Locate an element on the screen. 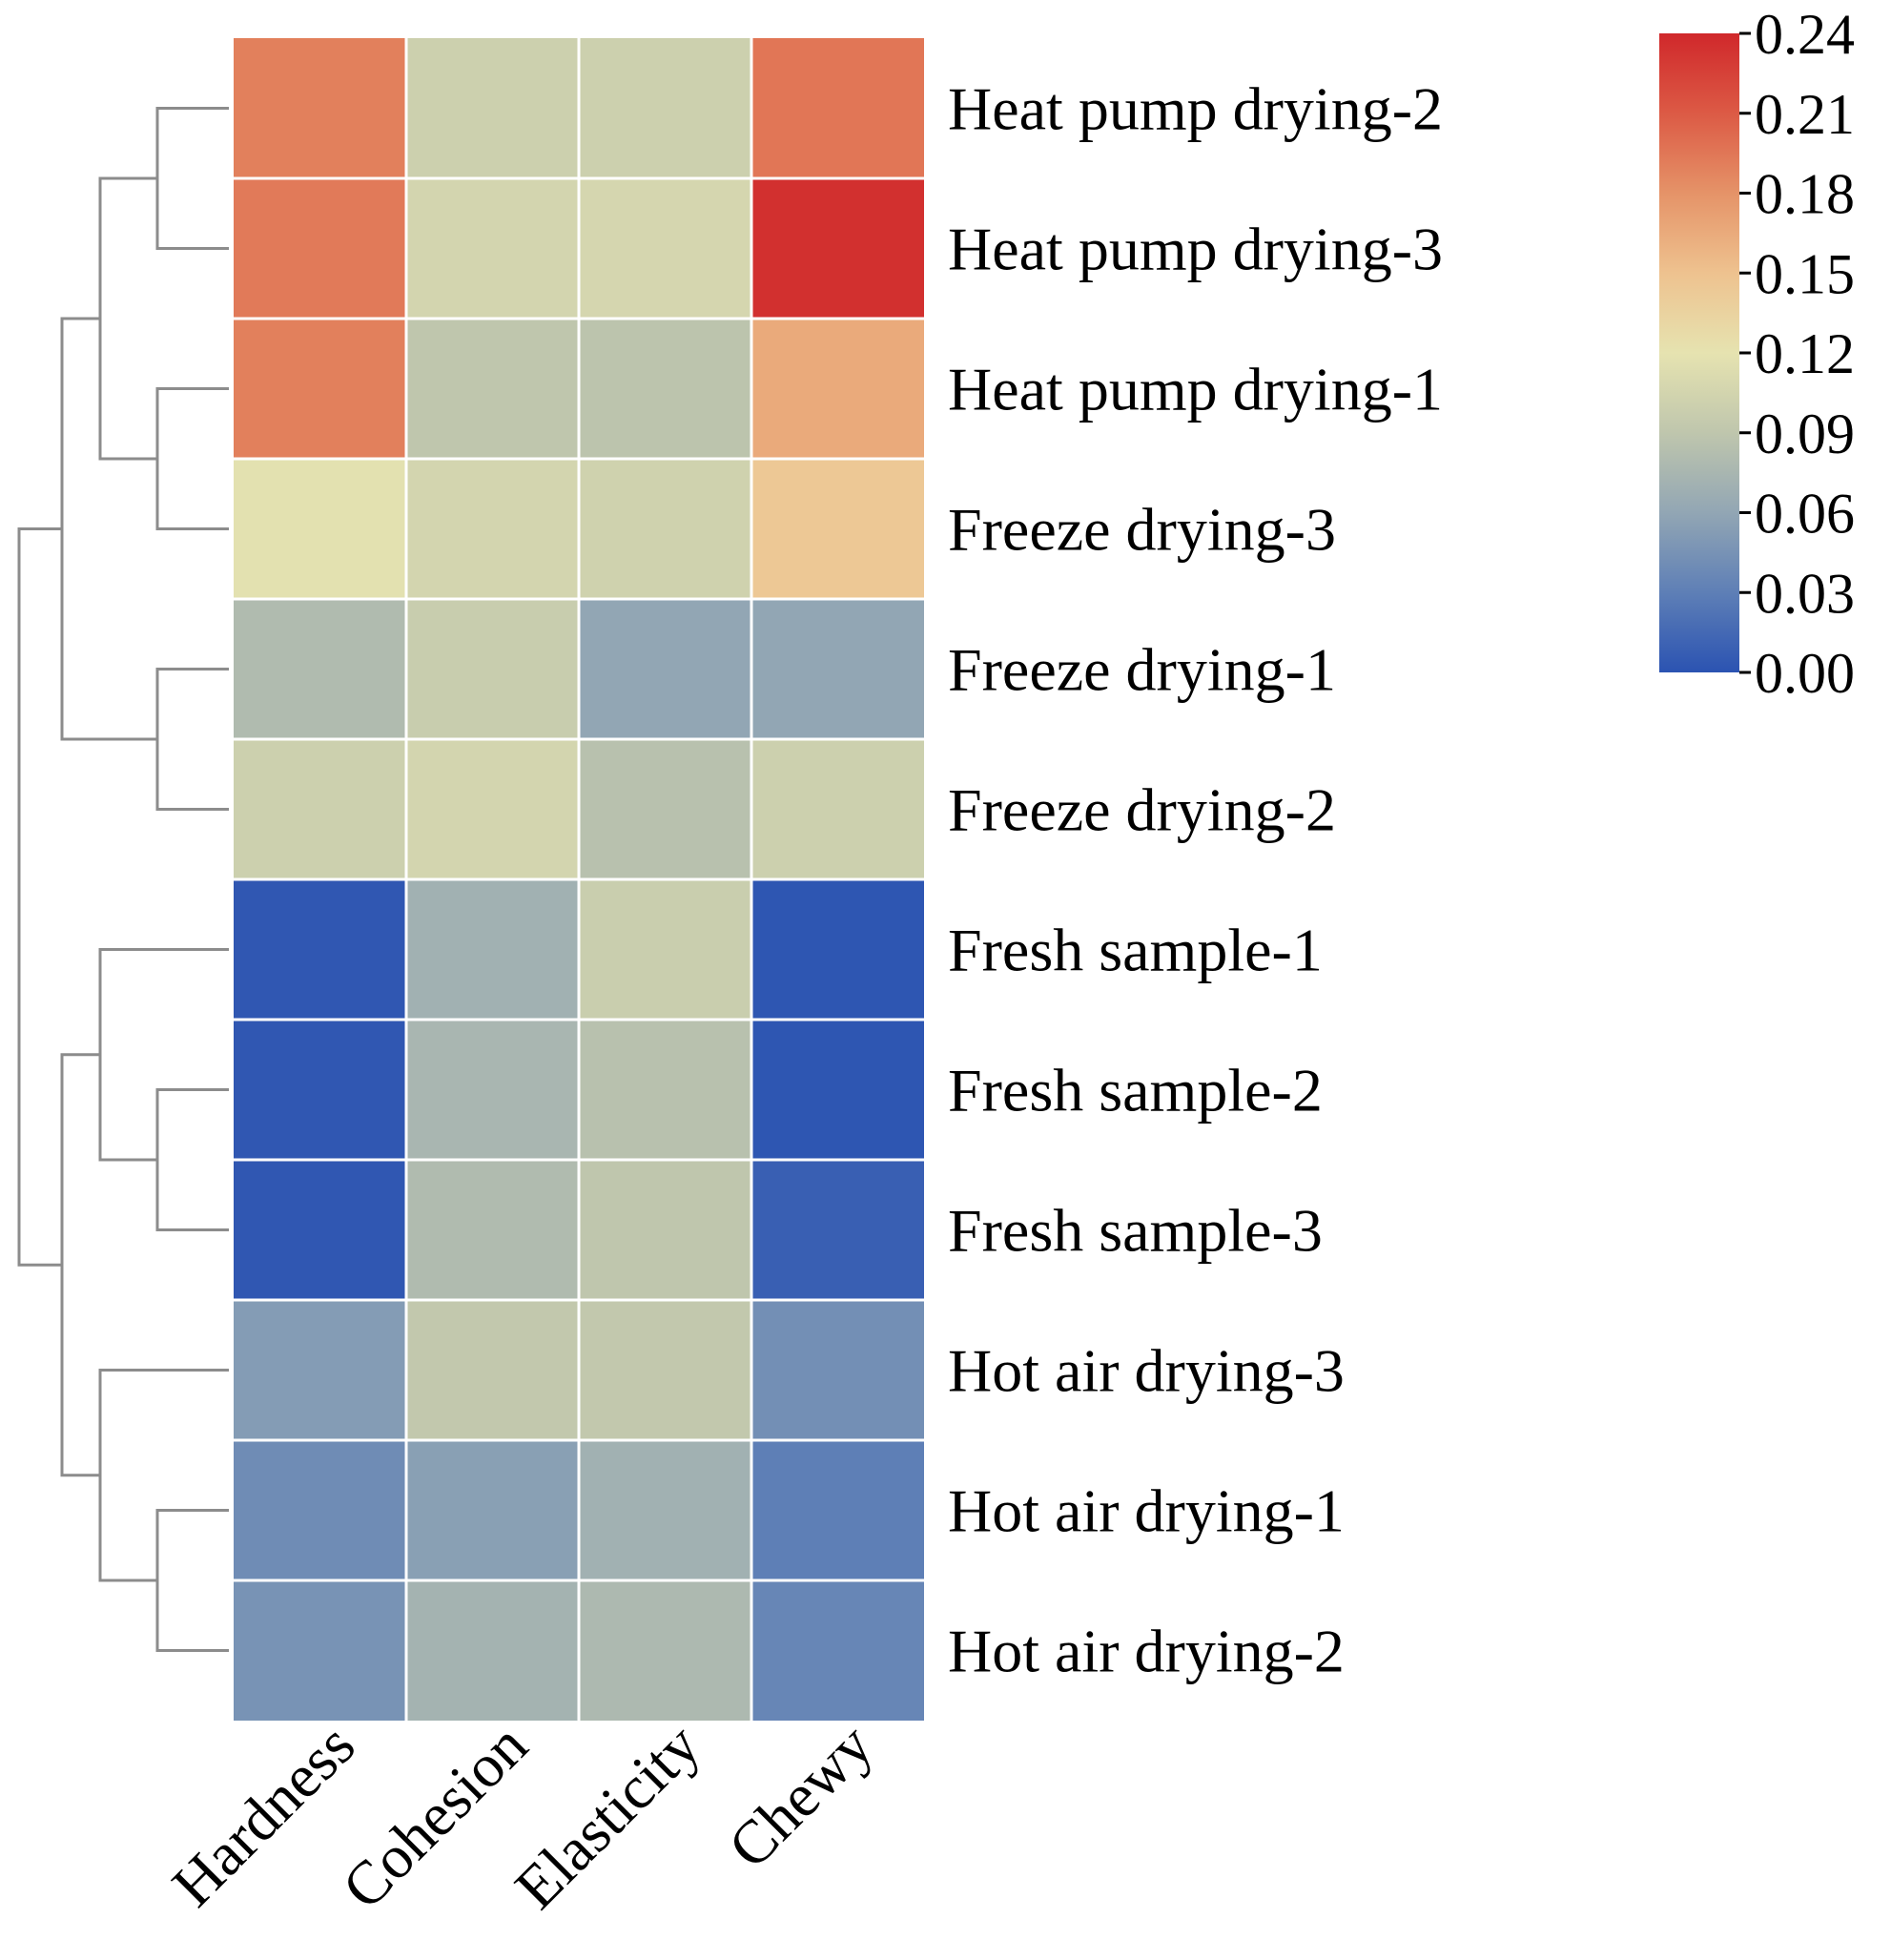  colorbar-tick-label: 0.09 is located at coordinates (1805, 433).